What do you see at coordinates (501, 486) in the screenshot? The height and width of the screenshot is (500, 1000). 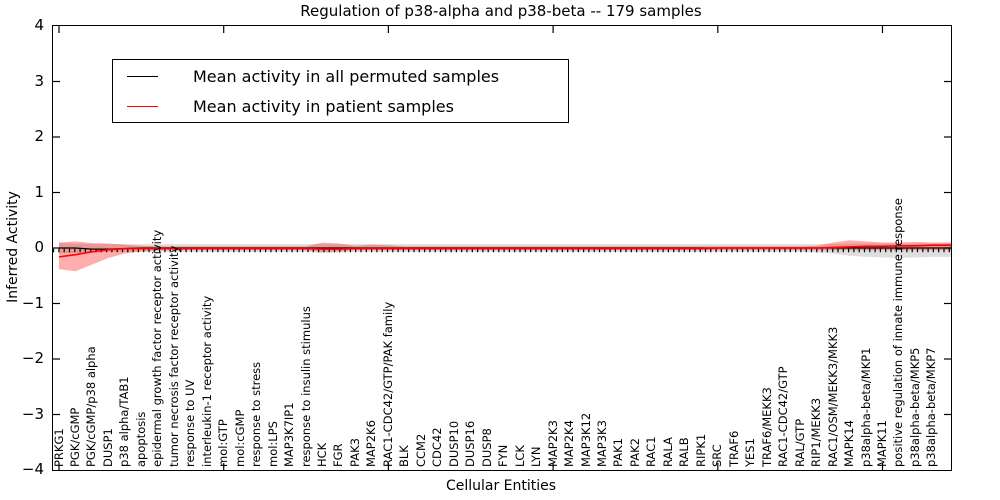 I see `x-axis-title: Cellular Entities` at bounding box center [501, 486].